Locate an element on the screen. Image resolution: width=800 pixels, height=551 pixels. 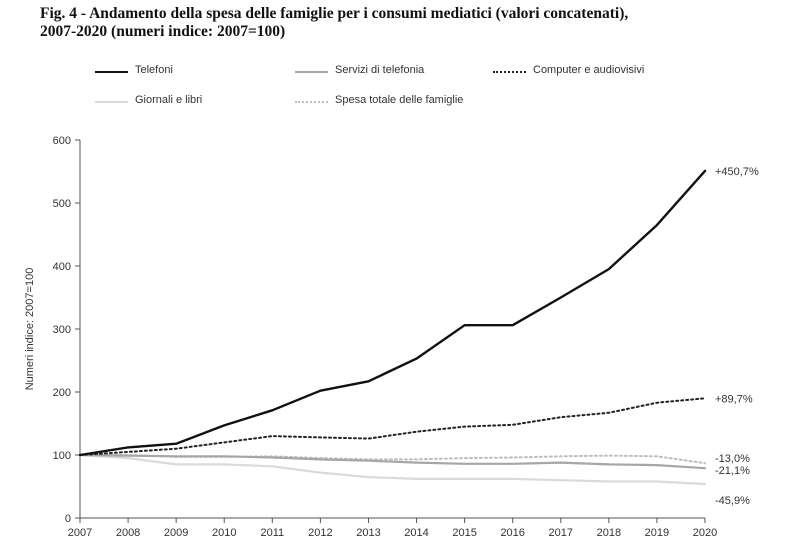
x-tick-label: 2013 is located at coordinates (368, 533).